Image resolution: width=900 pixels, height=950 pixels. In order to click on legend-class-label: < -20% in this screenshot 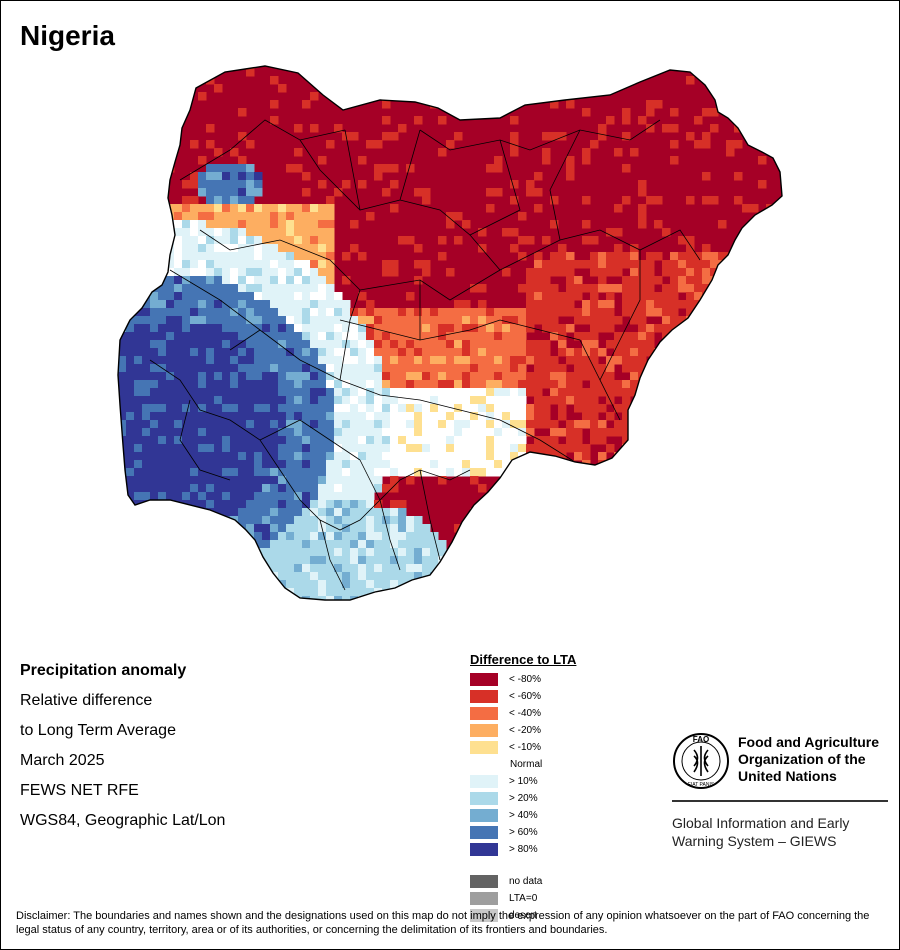, I will do `click(525, 730)`.